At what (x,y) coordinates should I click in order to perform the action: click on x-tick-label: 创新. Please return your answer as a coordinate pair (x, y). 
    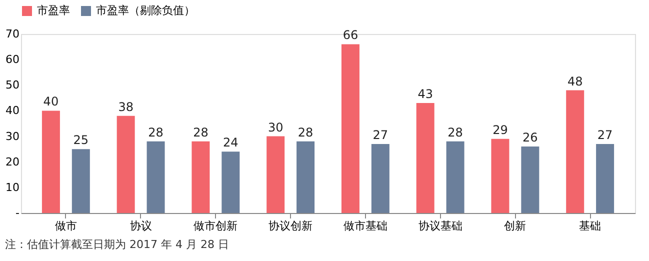
    Looking at the image, I should click on (515, 226).